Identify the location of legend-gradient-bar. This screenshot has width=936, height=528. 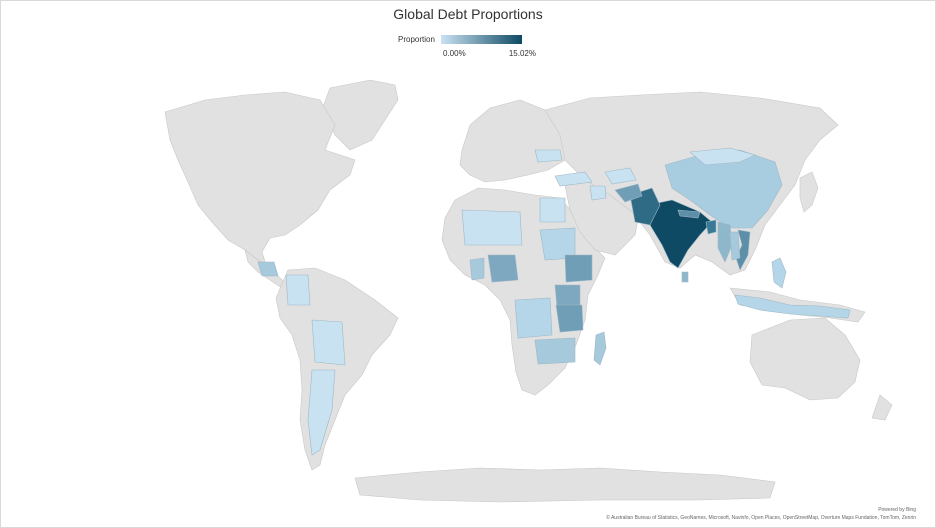
(481, 39).